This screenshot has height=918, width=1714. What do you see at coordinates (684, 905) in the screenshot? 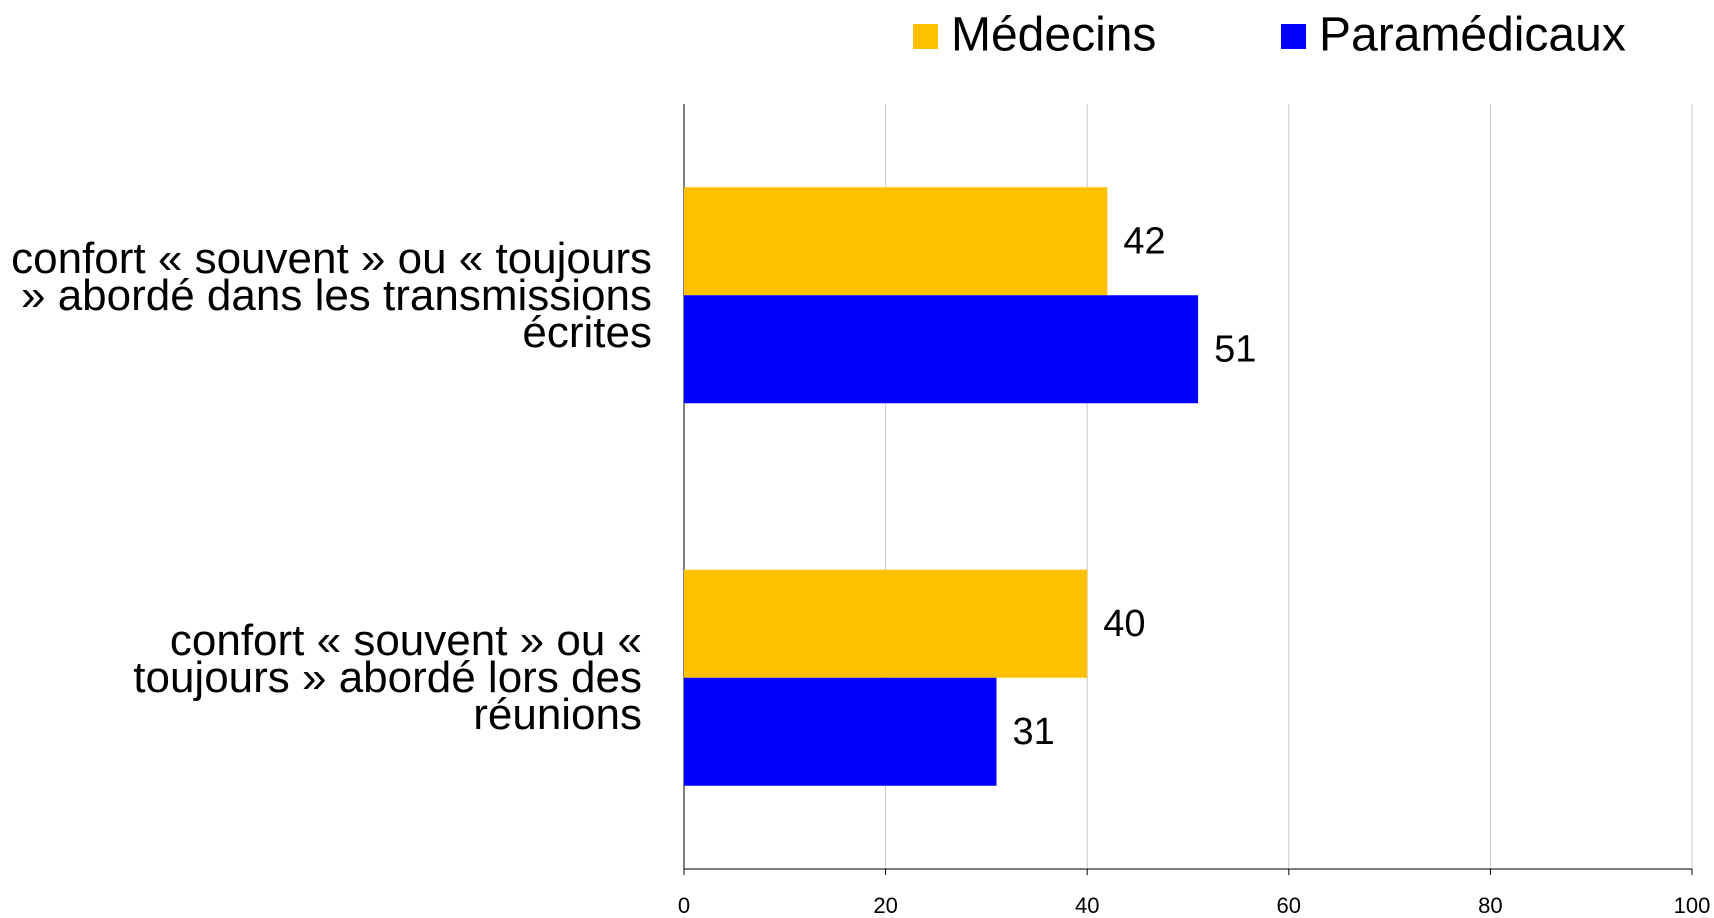
I see `x-tick-label: 0` at bounding box center [684, 905].